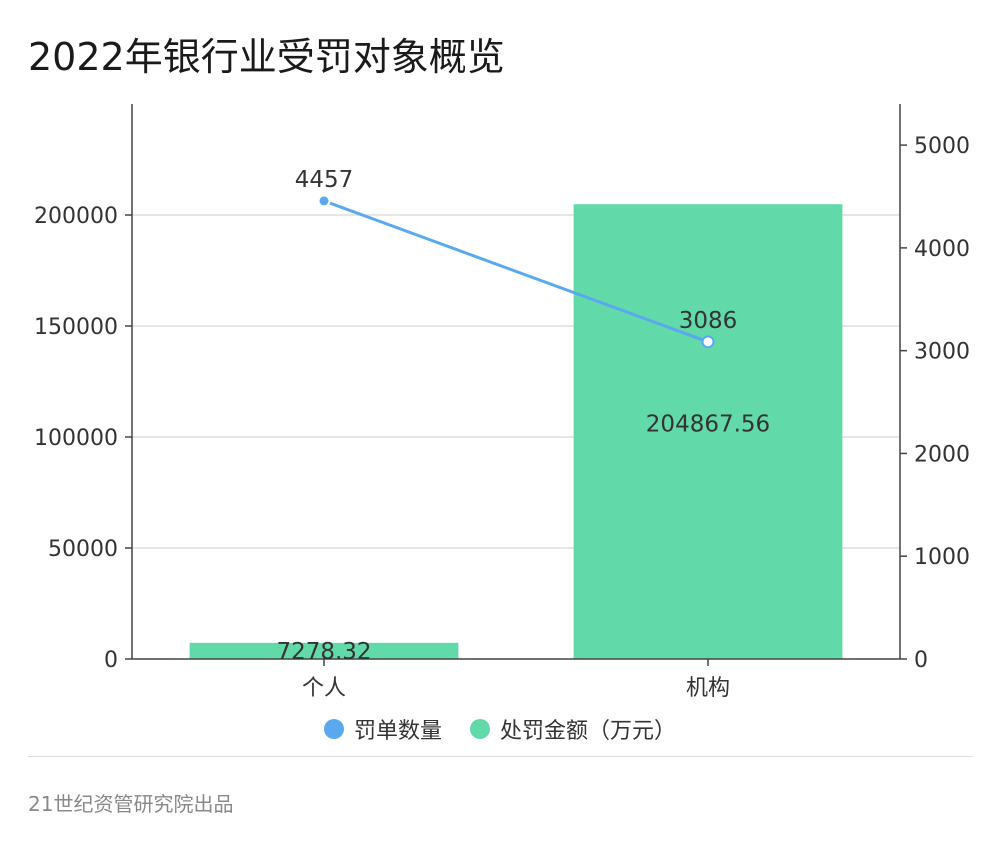  Describe the element at coordinates (942, 249) in the screenshot. I see `right-tick-label: 4000` at that location.